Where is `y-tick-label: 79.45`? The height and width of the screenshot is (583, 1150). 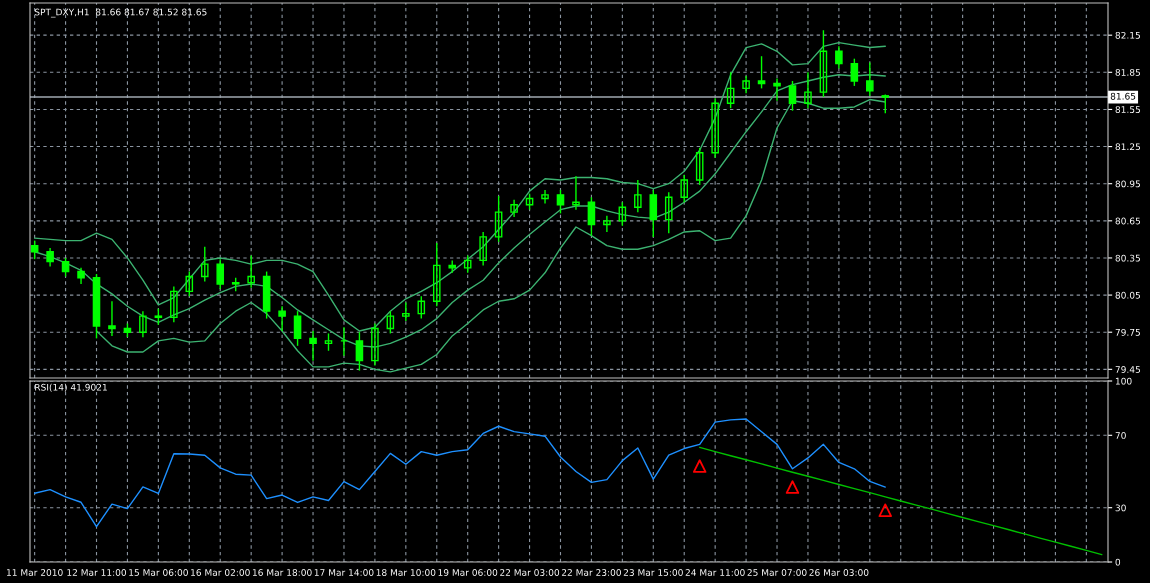
y-tick-label: 79.45 is located at coordinates (1127, 369).